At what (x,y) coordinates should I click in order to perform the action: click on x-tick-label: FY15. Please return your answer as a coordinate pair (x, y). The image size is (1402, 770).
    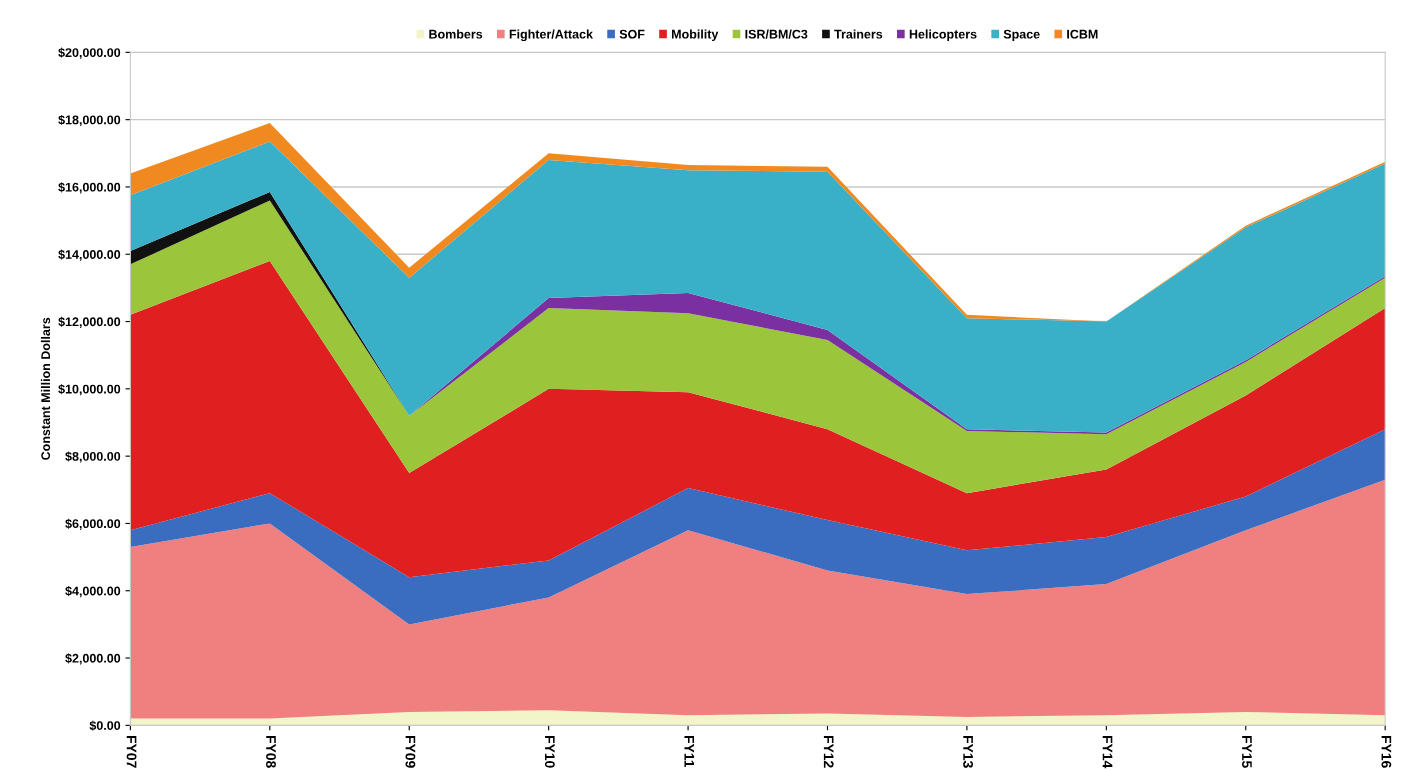
    Looking at the image, I should click on (1247, 751).